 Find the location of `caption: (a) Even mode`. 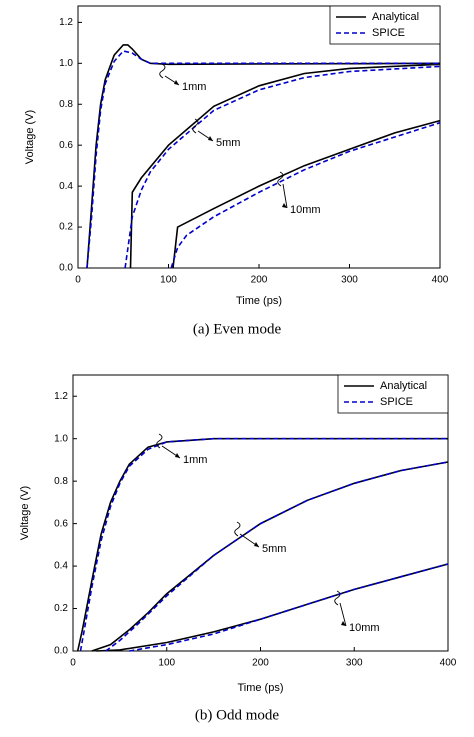

caption: (a) Even mode is located at coordinates (237, 329).